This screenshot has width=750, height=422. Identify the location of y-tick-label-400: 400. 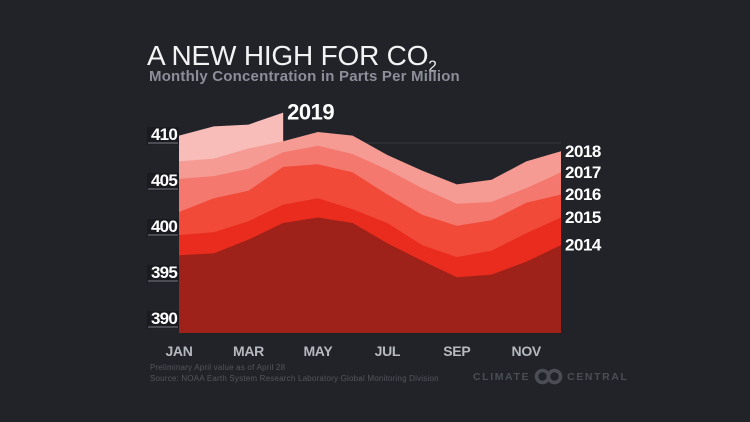
(164, 226).